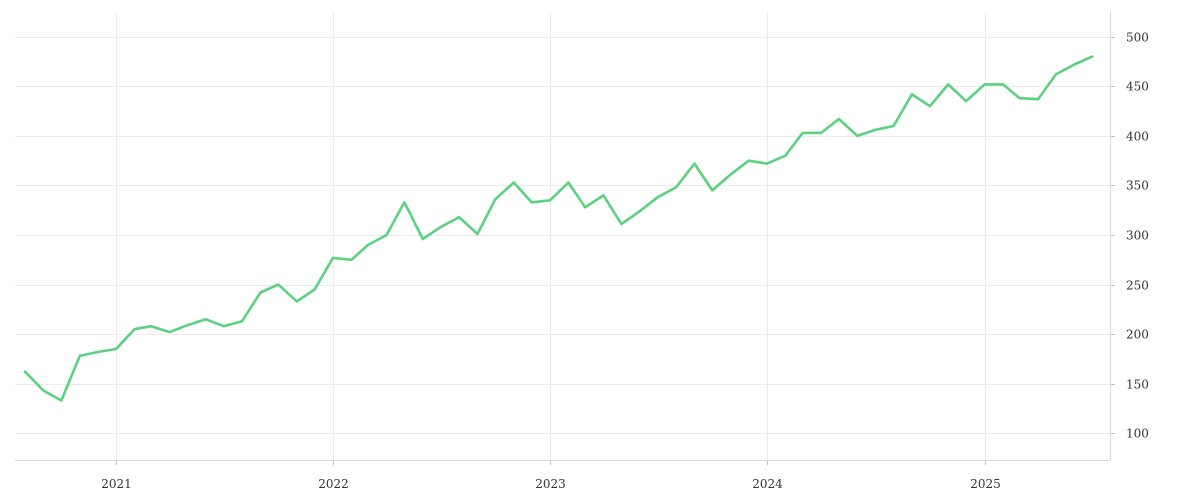 This screenshot has height=500, width=1200. Describe the element at coordinates (1137, 286) in the screenshot. I see `y-tick-label: 250` at that location.